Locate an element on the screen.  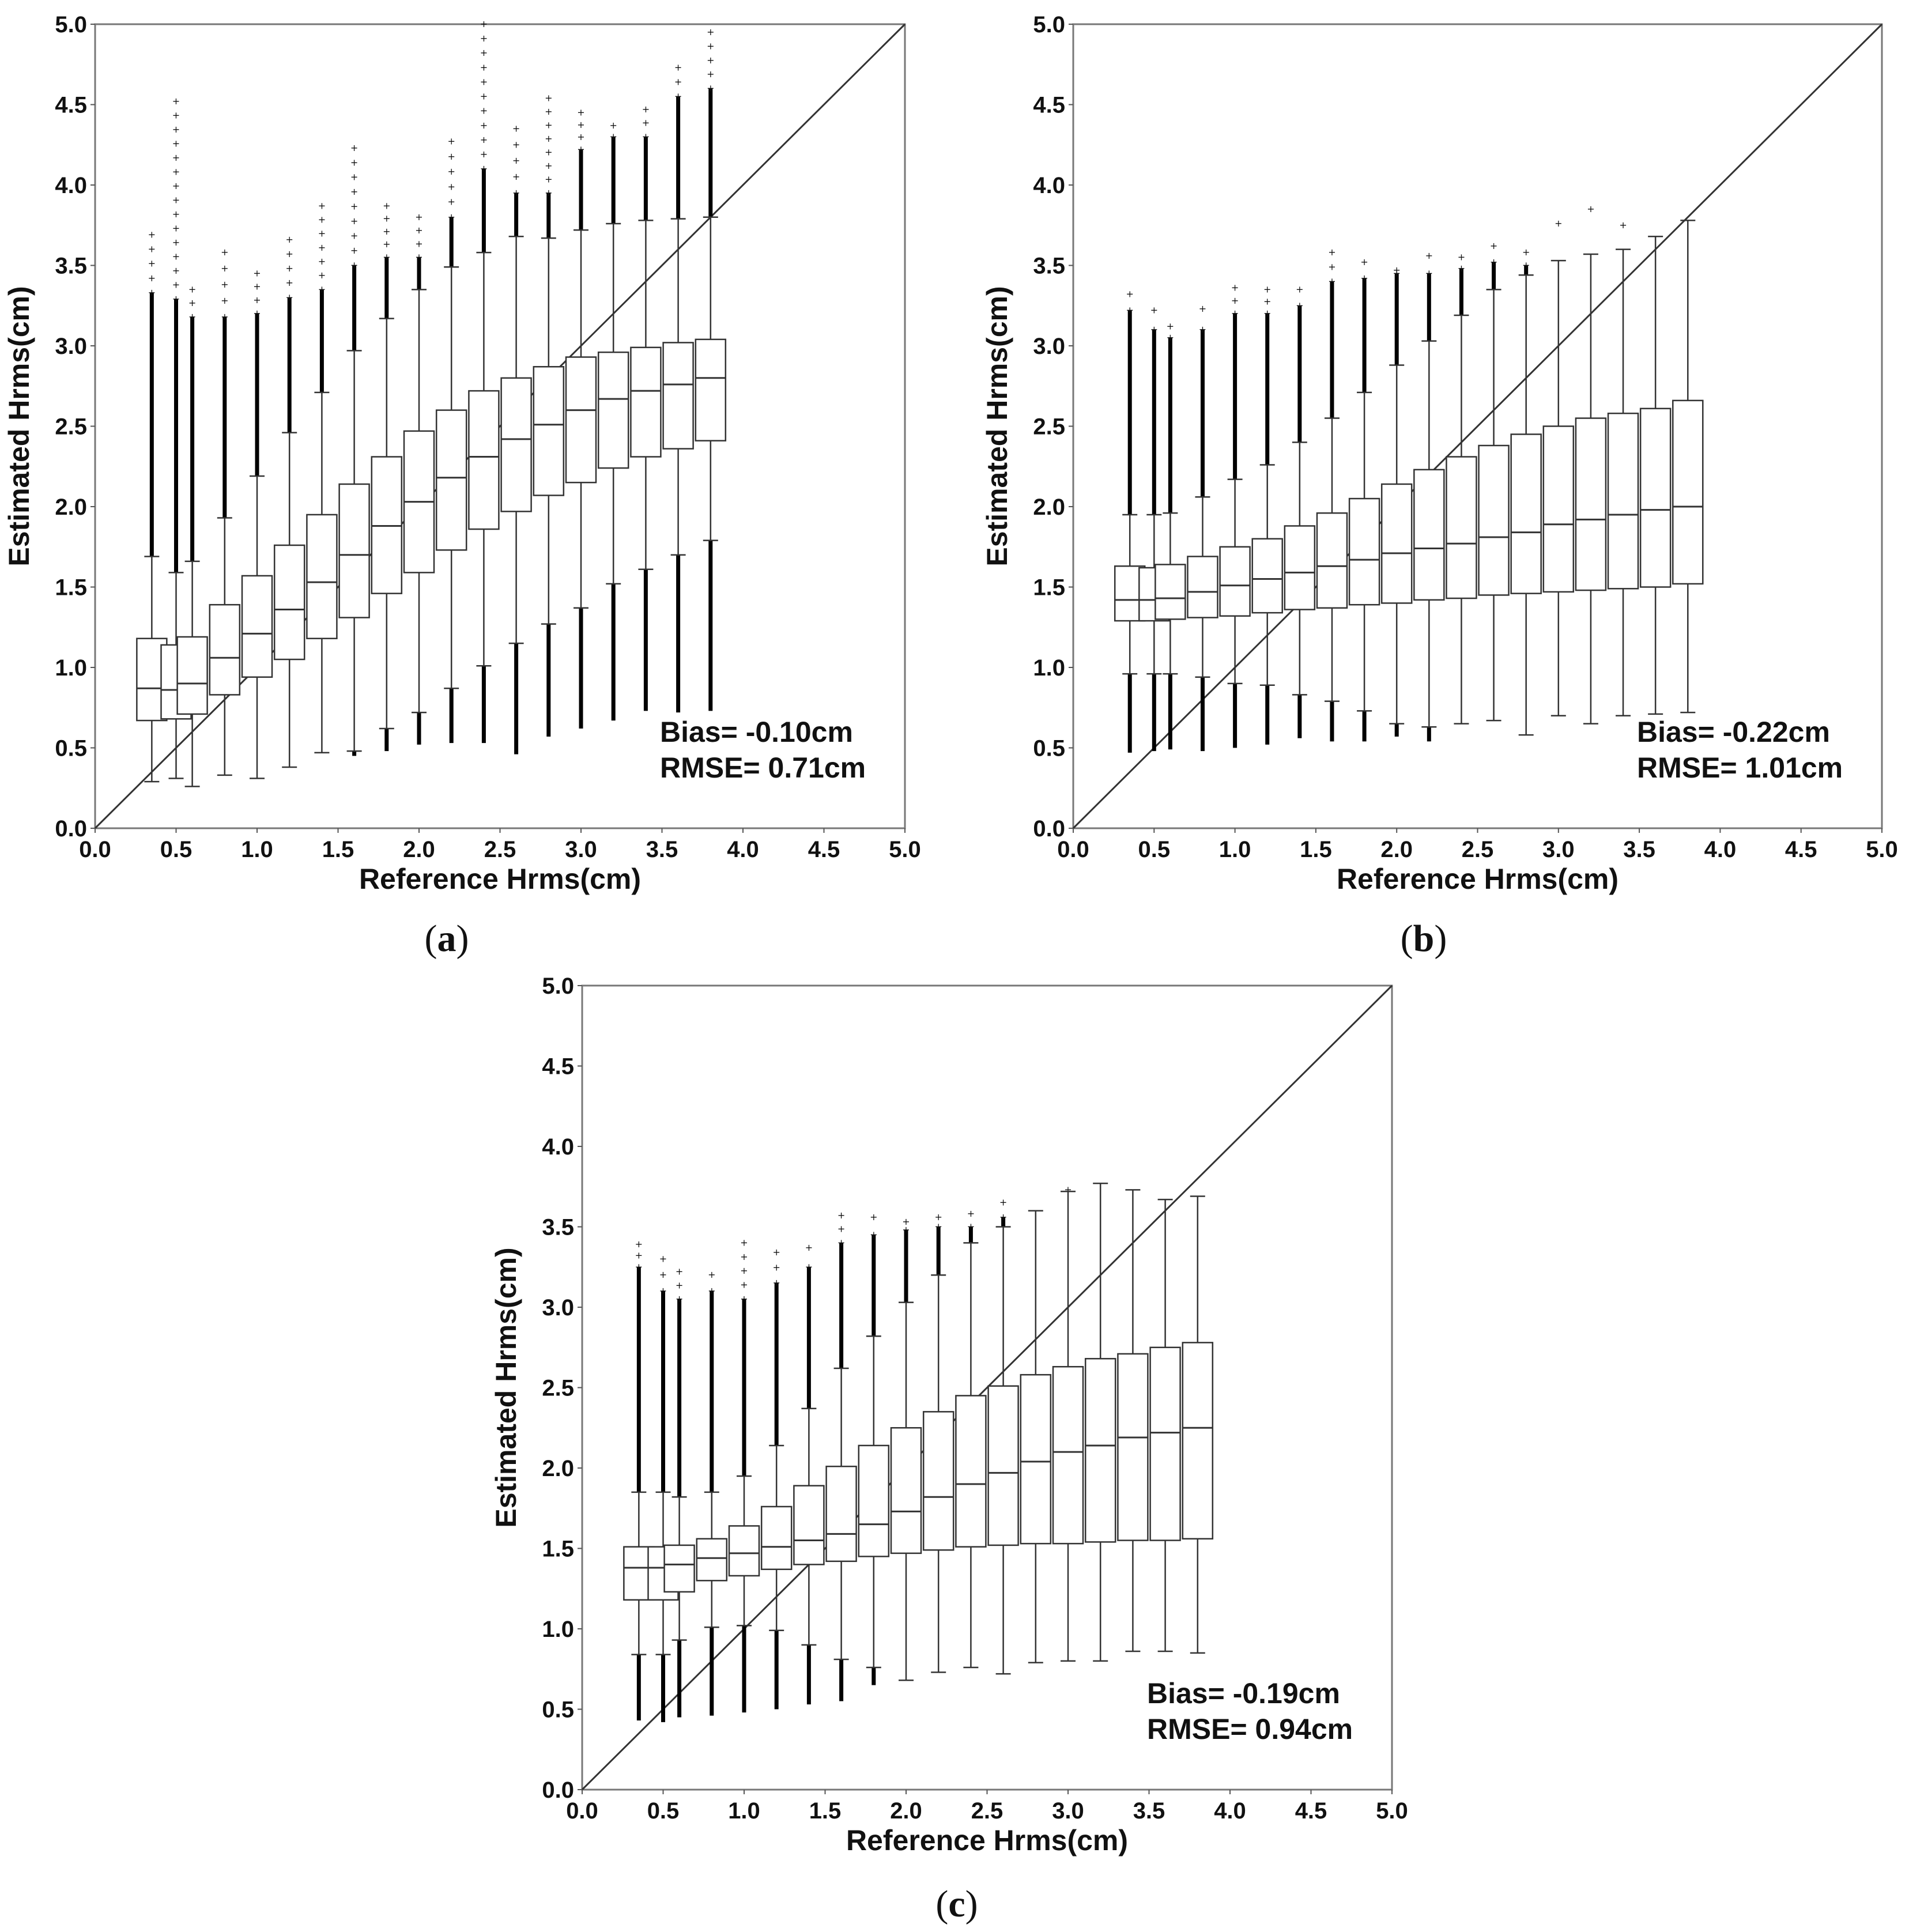
x-tick-label: 3.0 is located at coordinates (581, 849).